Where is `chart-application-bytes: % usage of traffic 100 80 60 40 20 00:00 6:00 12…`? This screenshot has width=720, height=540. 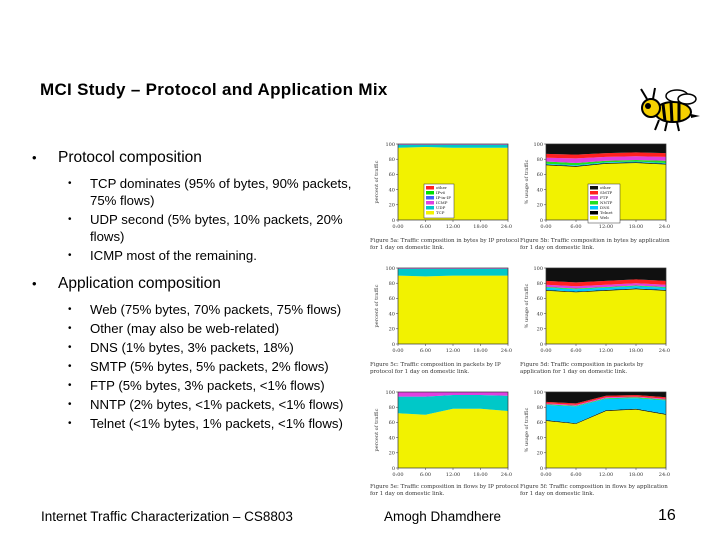 chart-application-bytes: % usage of traffic 100 80 60 40 20 00:00 6:00 12… is located at coordinates (597, 186).